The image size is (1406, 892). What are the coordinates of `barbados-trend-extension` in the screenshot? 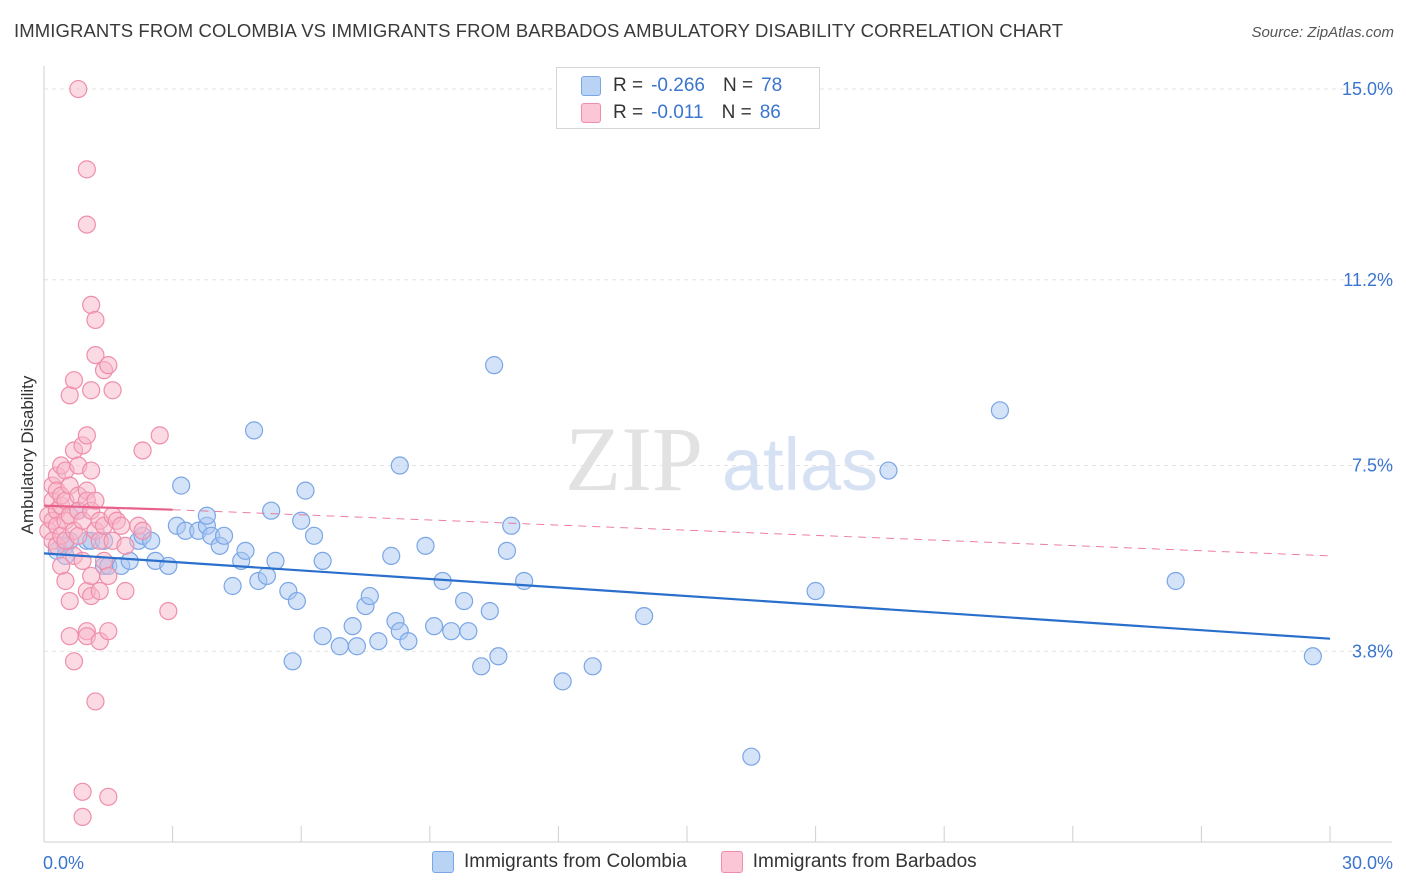 It's located at (751, 533).